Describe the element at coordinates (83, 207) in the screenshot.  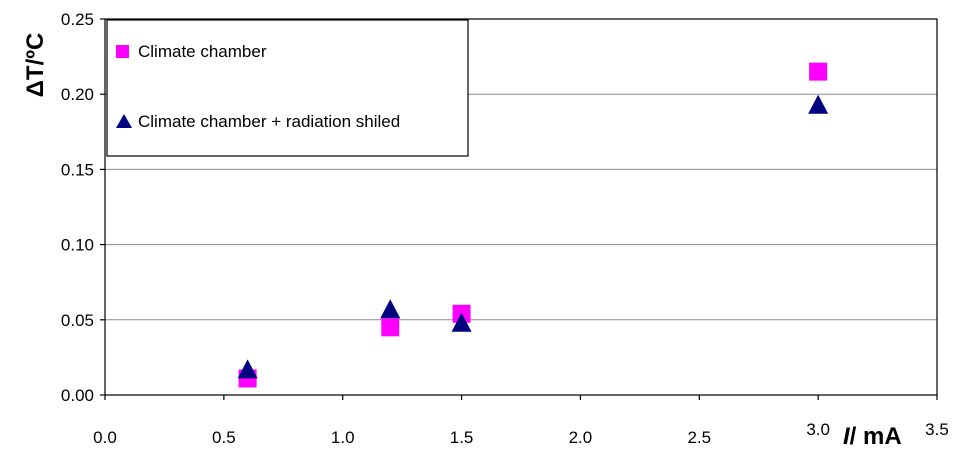
I see `y-axis-ticks: 0.00 0.05 0.10 0.15 0.20 0.25` at that location.